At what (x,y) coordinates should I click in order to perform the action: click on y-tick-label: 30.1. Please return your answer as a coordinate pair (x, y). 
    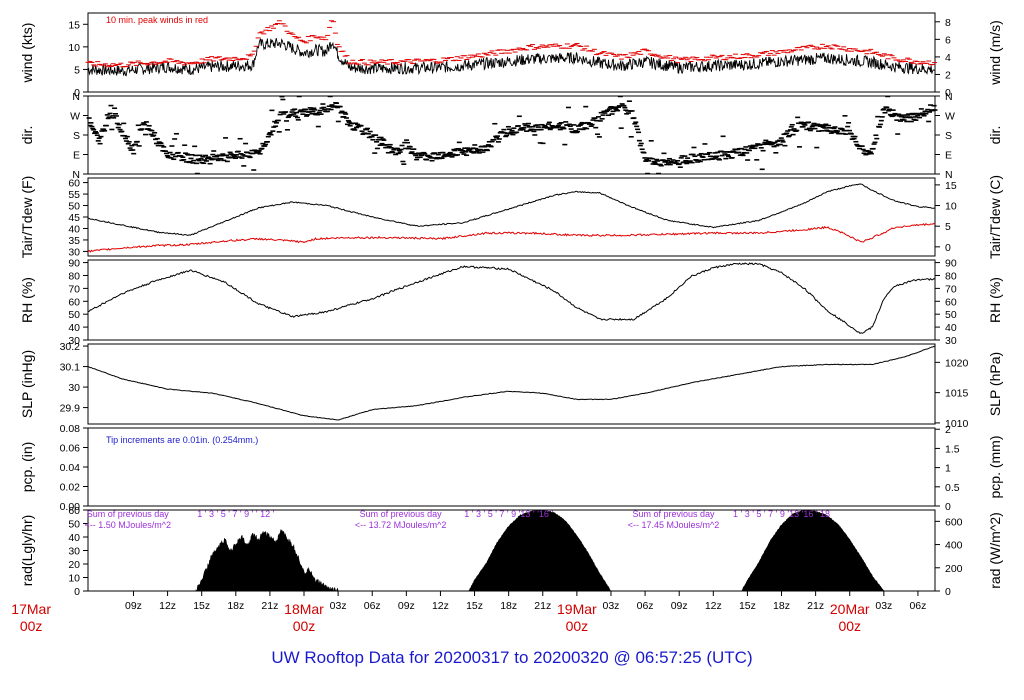
    Looking at the image, I should click on (70, 368).